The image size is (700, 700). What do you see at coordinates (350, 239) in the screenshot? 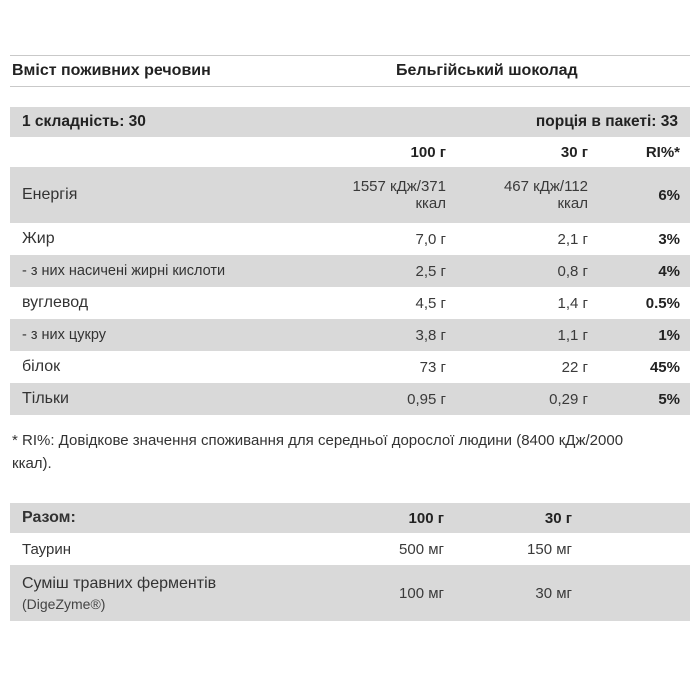
I see `table-row: Жир 7,0 г 2,1 г 3%` at bounding box center [350, 239].